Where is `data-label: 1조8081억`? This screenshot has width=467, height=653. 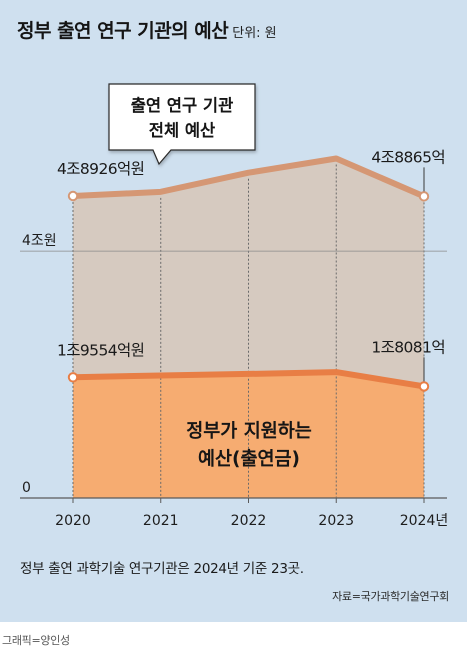
data-label: 1조8081억 is located at coordinates (408, 347).